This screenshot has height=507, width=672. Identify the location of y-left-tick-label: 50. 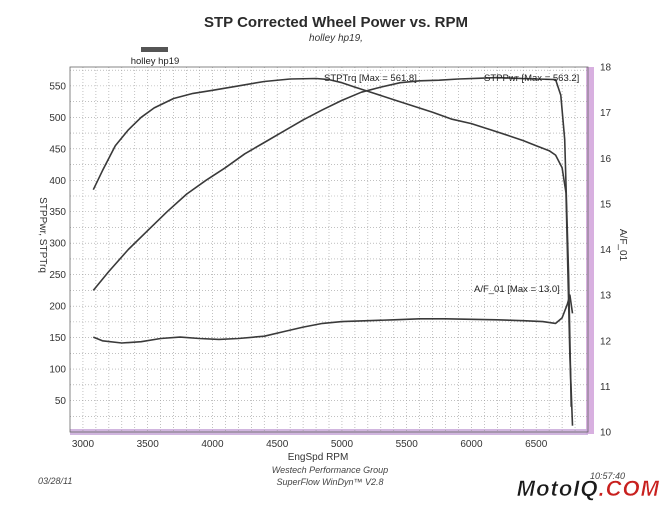
(61, 401).